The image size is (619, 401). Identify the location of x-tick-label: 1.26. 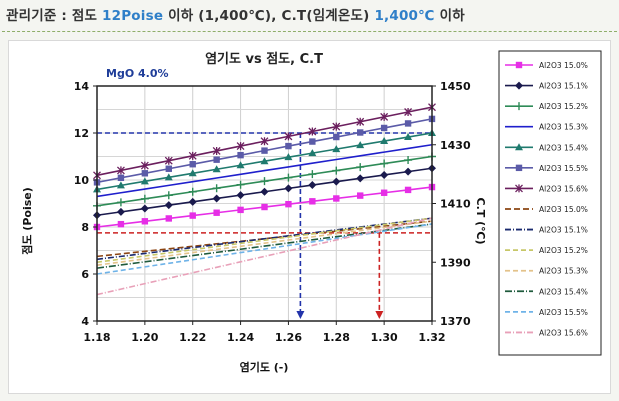
(288, 337).